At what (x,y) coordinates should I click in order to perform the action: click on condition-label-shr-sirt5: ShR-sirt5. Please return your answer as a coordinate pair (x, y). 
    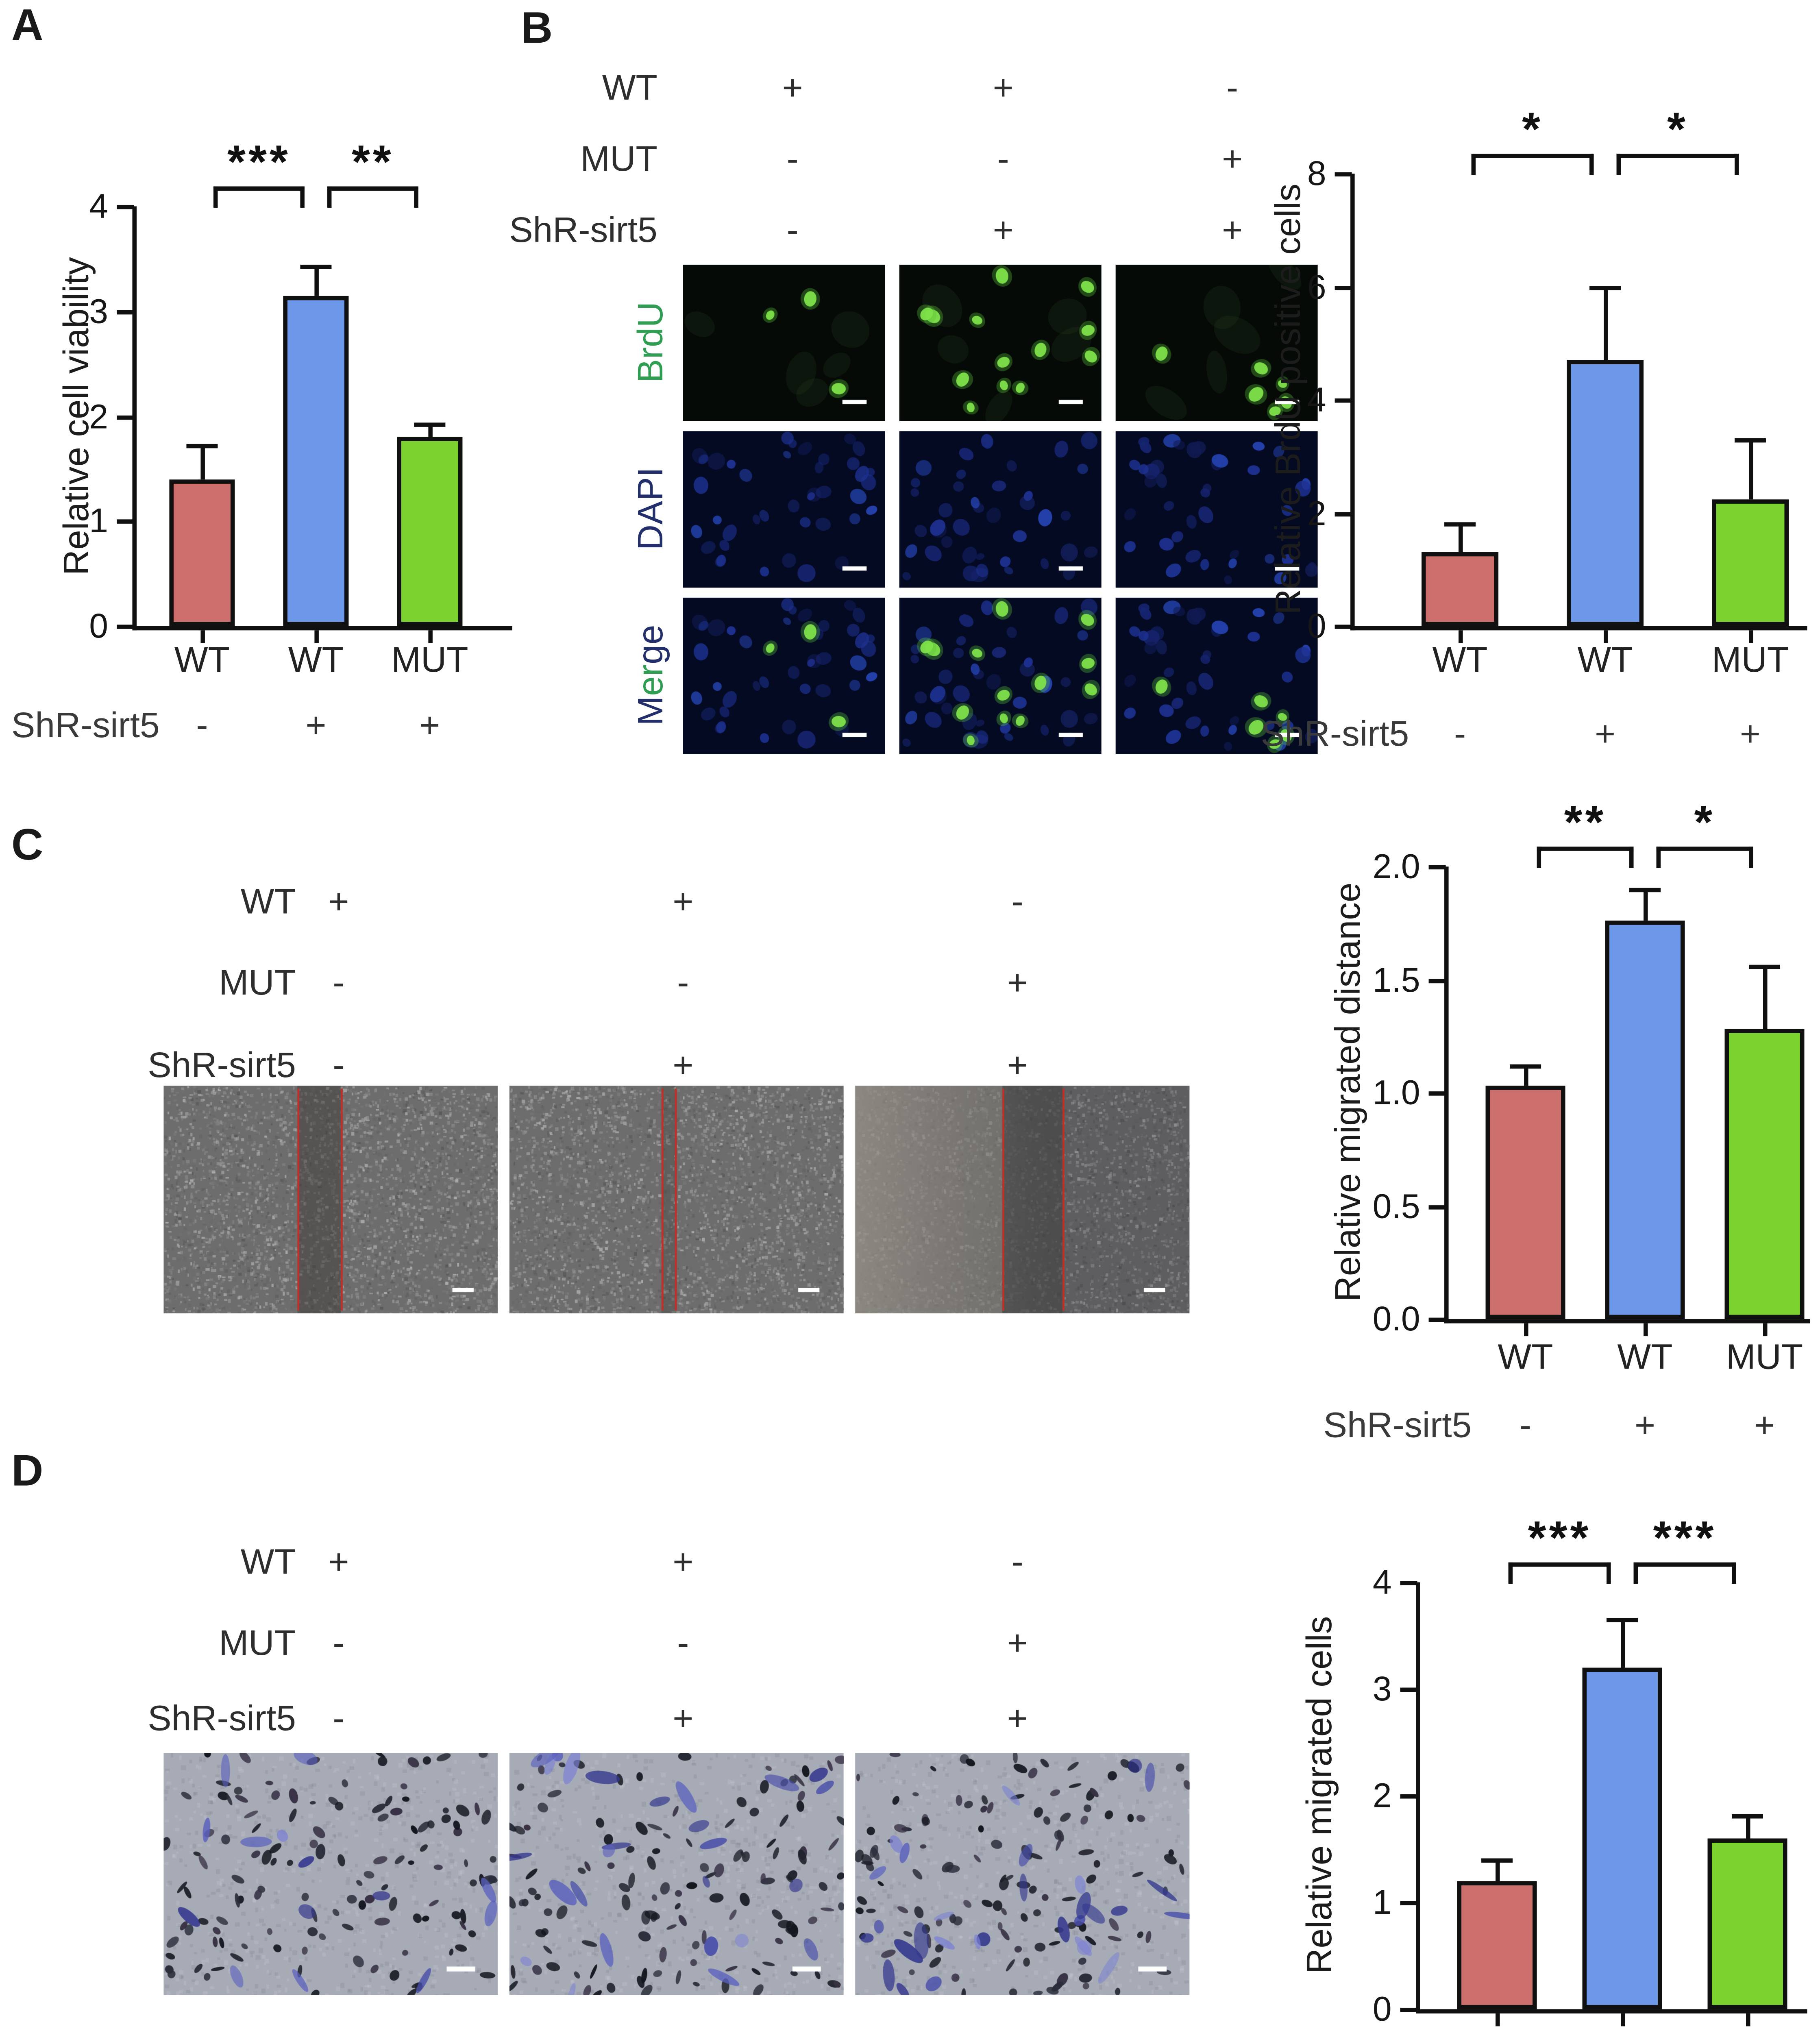
    Looking at the image, I should click on (222, 1066).